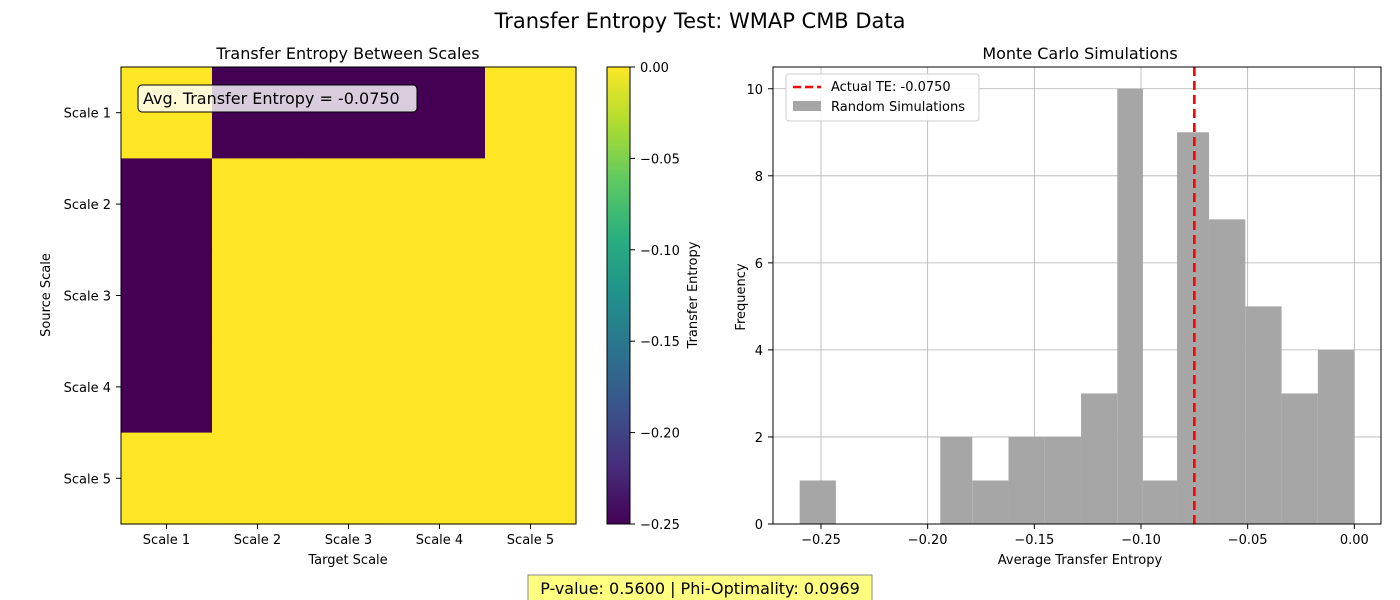 The width and height of the screenshot is (1400, 600). I want to click on colorbar-tick-label: −0.20, so click(660, 434).